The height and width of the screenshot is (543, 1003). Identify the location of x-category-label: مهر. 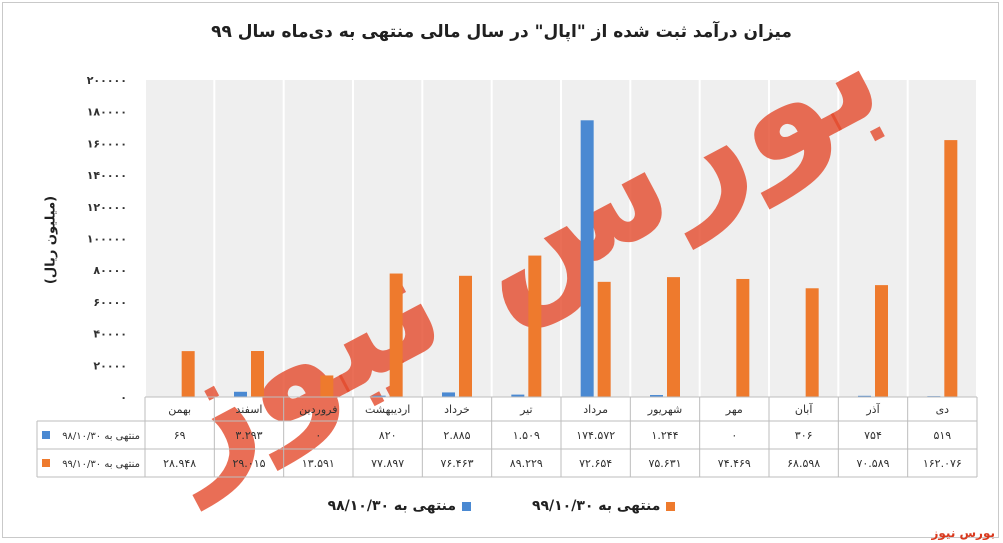
(734, 409).